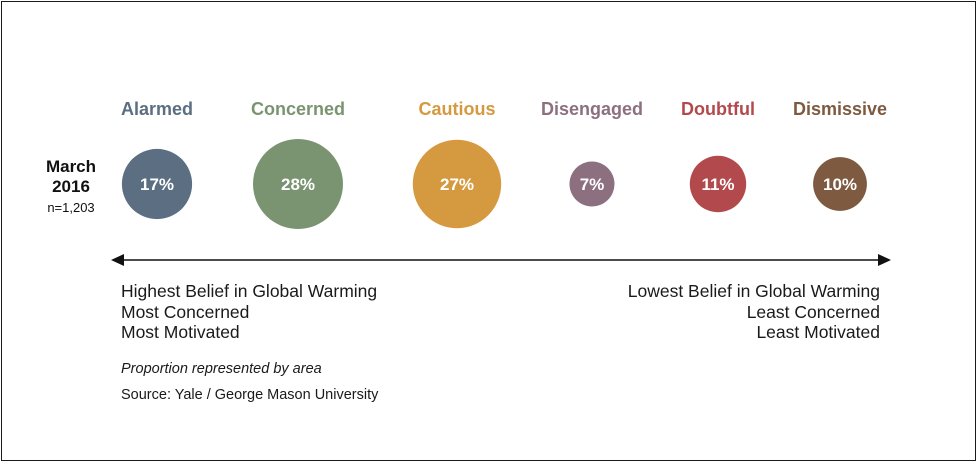 The width and height of the screenshot is (979, 464). I want to click on bubble-disengaged, so click(592, 184).